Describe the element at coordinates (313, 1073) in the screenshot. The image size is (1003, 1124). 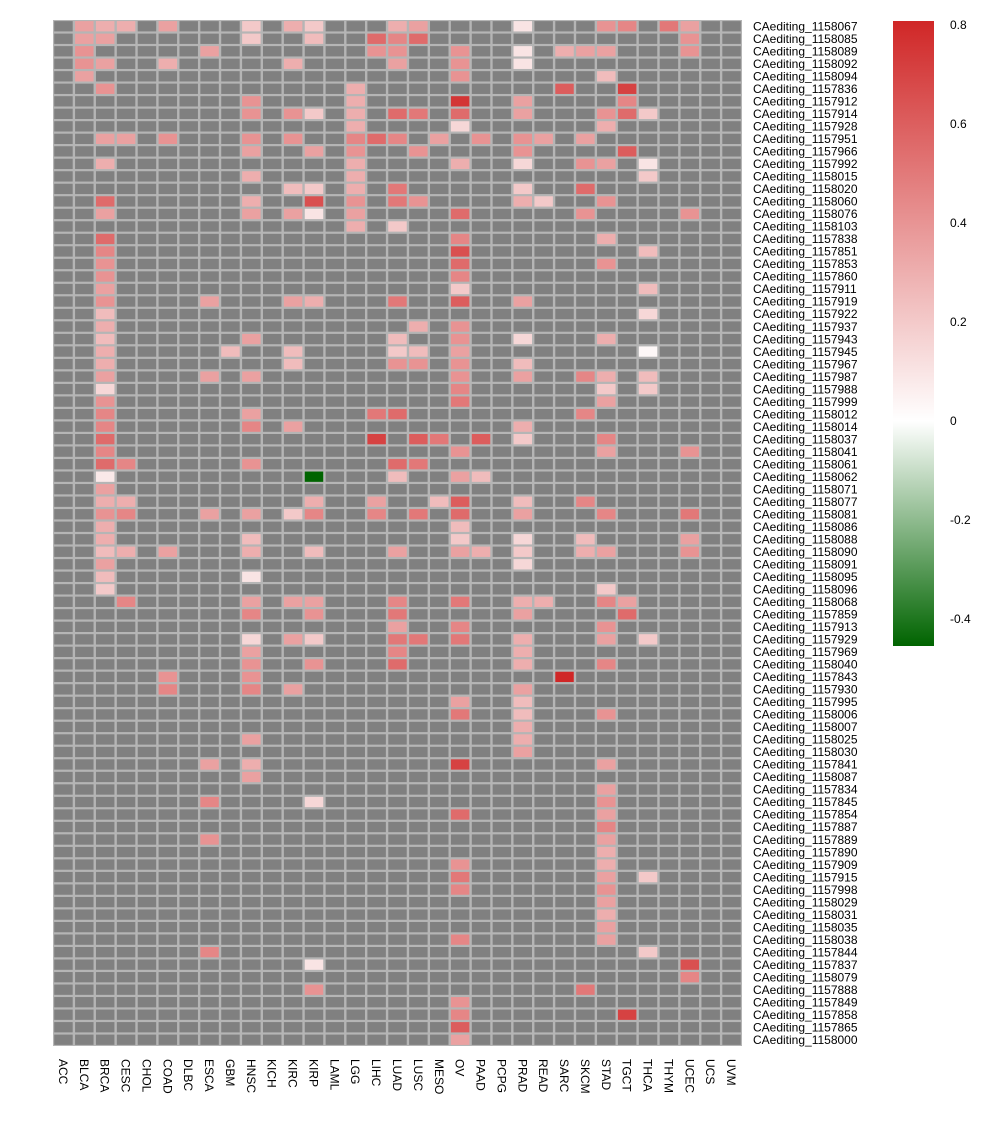
I see `column-label: KIRP` at that location.